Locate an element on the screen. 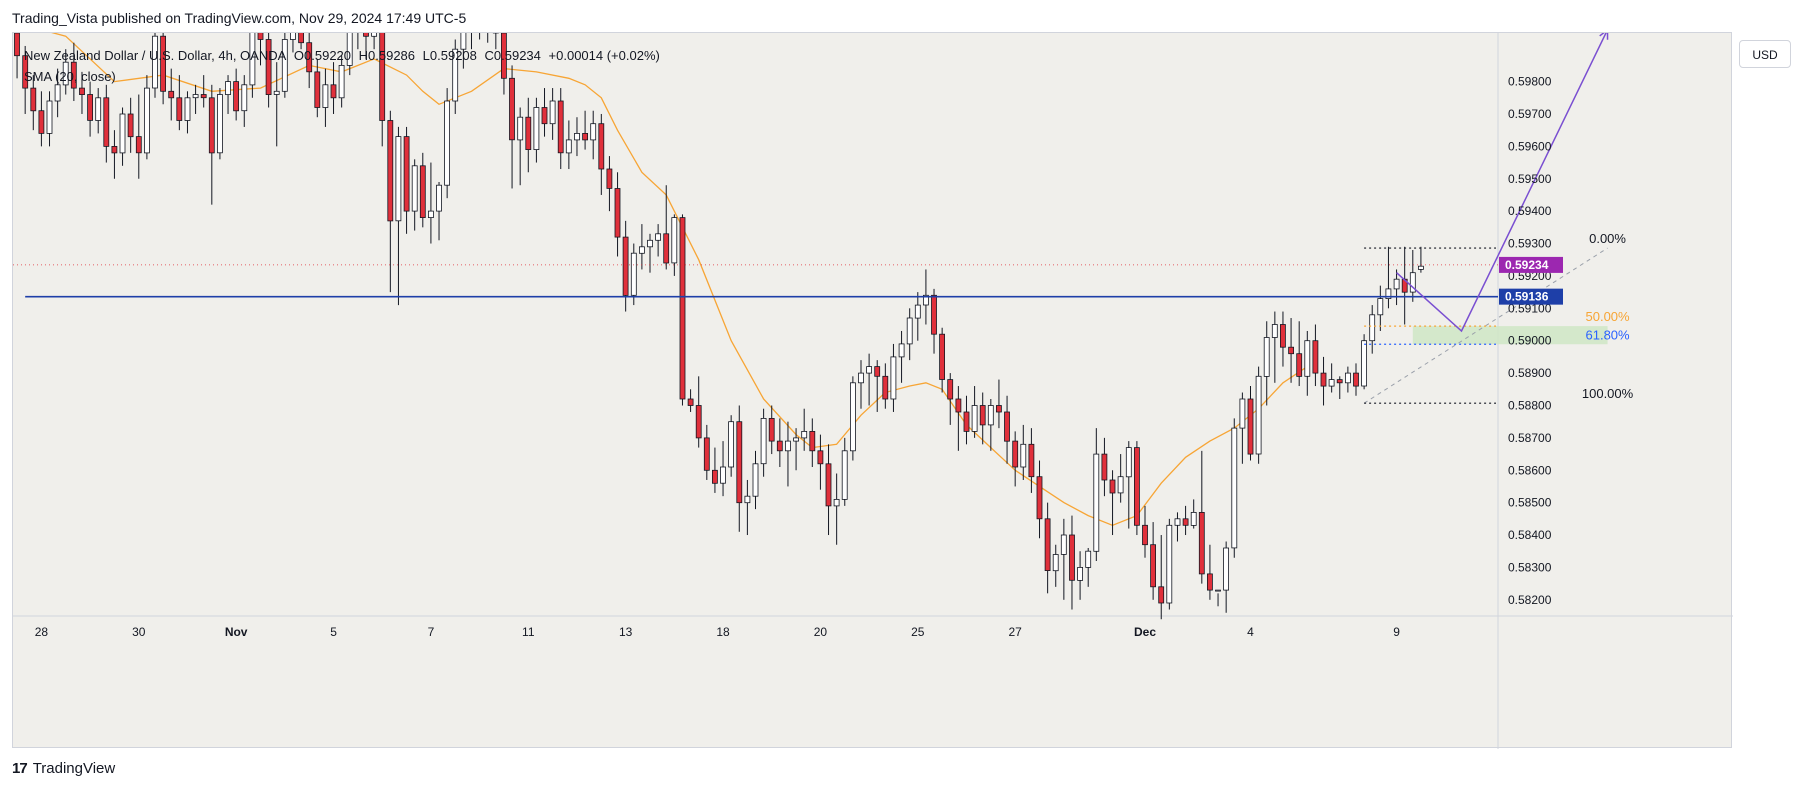 This screenshot has width=1815, height=792. tradingview-brand: 17 TradingView is located at coordinates (63, 768).